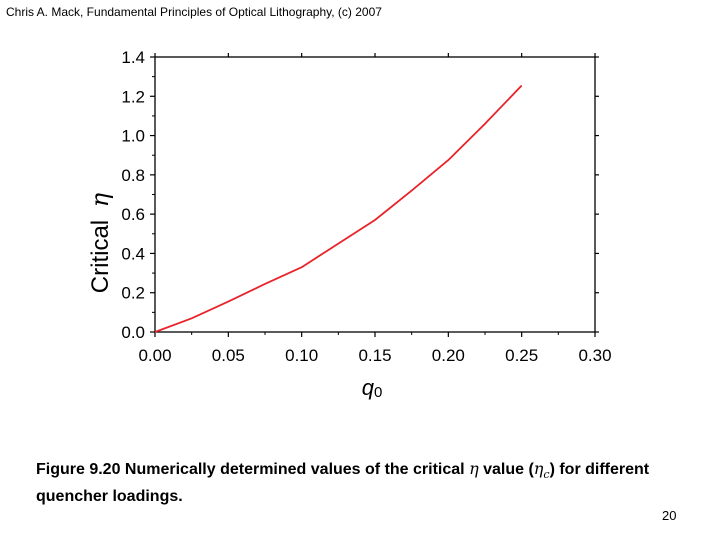  I want to click on y-tick-label: 1.0, so click(133, 136).